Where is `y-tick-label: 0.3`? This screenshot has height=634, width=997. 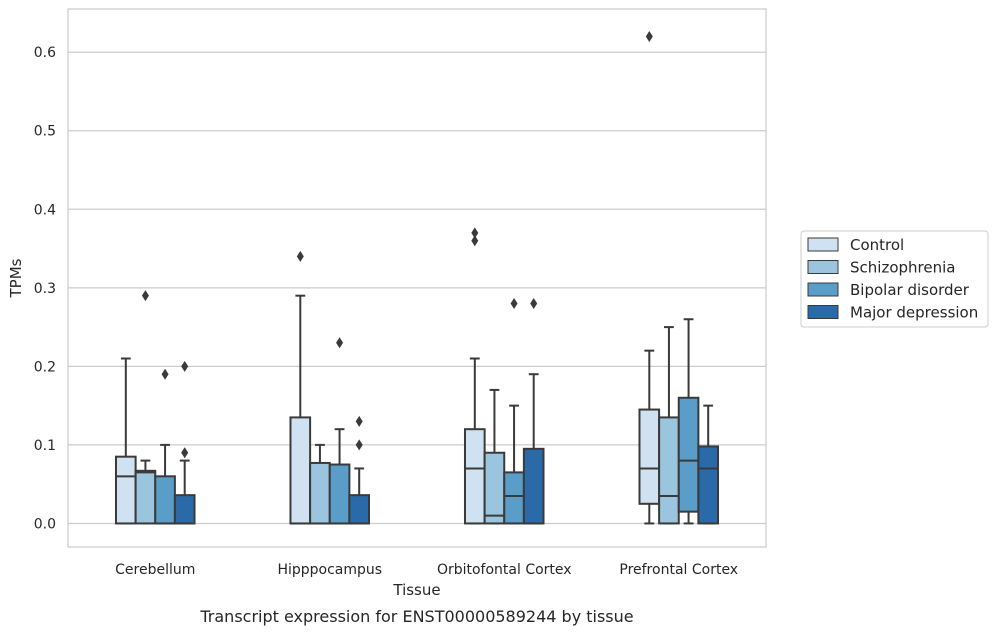
y-tick-label: 0.3 is located at coordinates (45, 289).